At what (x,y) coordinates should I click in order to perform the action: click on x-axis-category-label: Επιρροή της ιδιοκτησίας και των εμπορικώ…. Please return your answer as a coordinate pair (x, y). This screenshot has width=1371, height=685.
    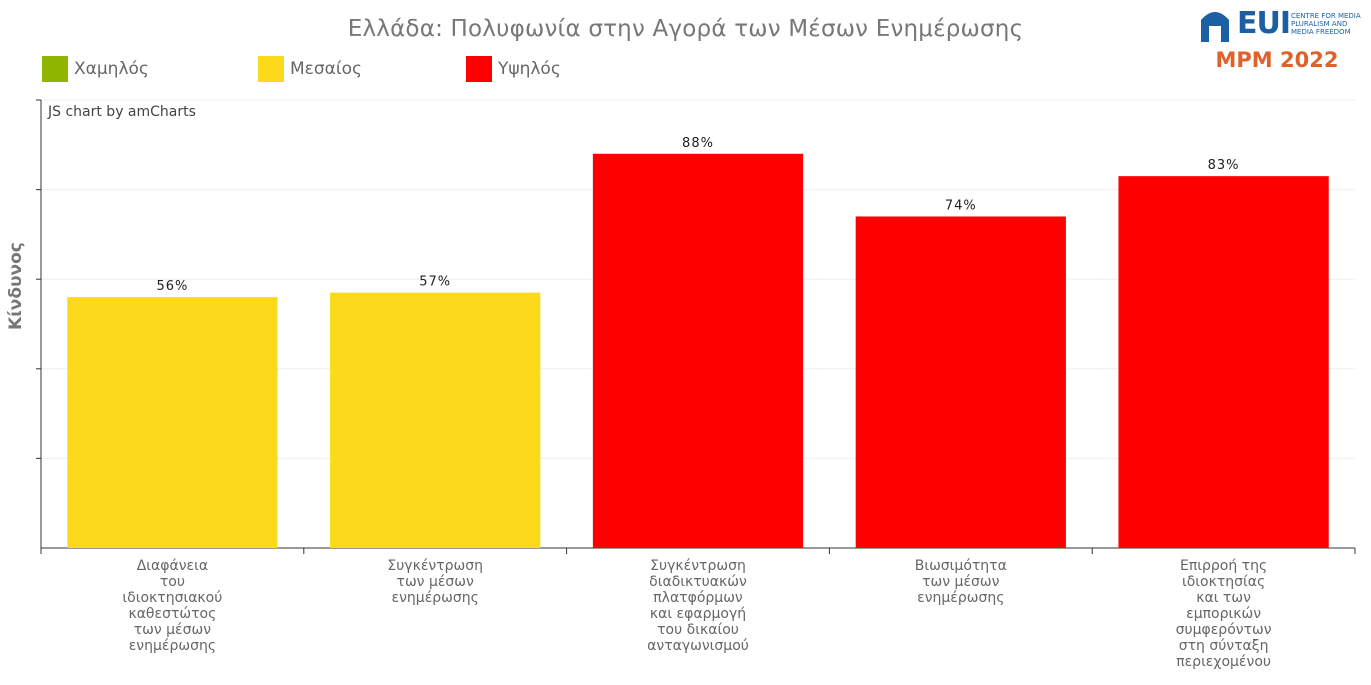
    Looking at the image, I should click on (1223, 614).